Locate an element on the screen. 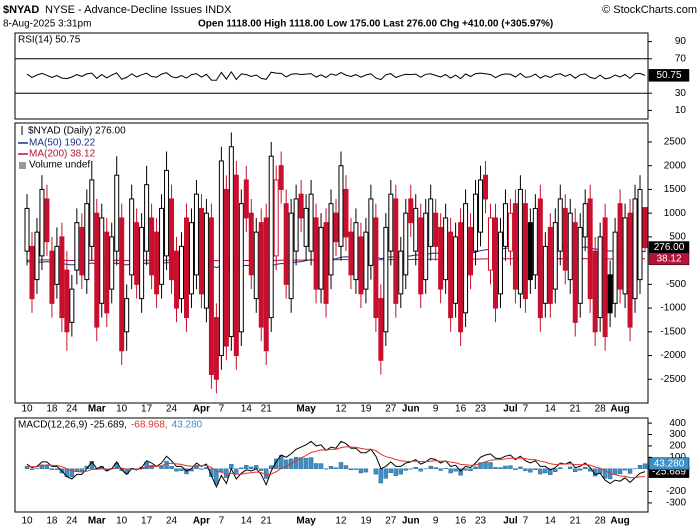 Image resolution: width=700 pixels, height=530 pixels. series-line is located at coordinates (336, 76).